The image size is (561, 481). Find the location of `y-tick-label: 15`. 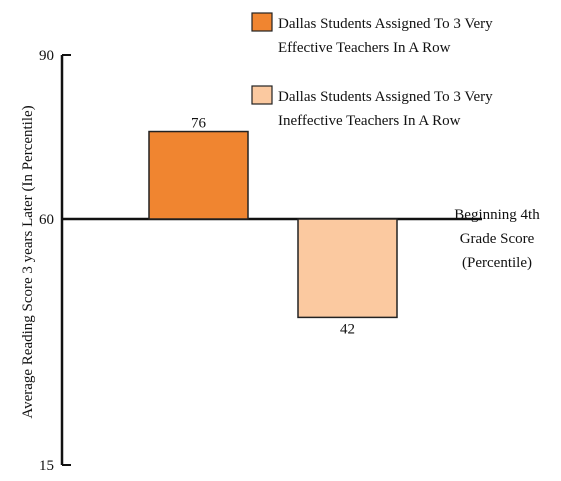

y-tick-label: 15 is located at coordinates (46, 466).